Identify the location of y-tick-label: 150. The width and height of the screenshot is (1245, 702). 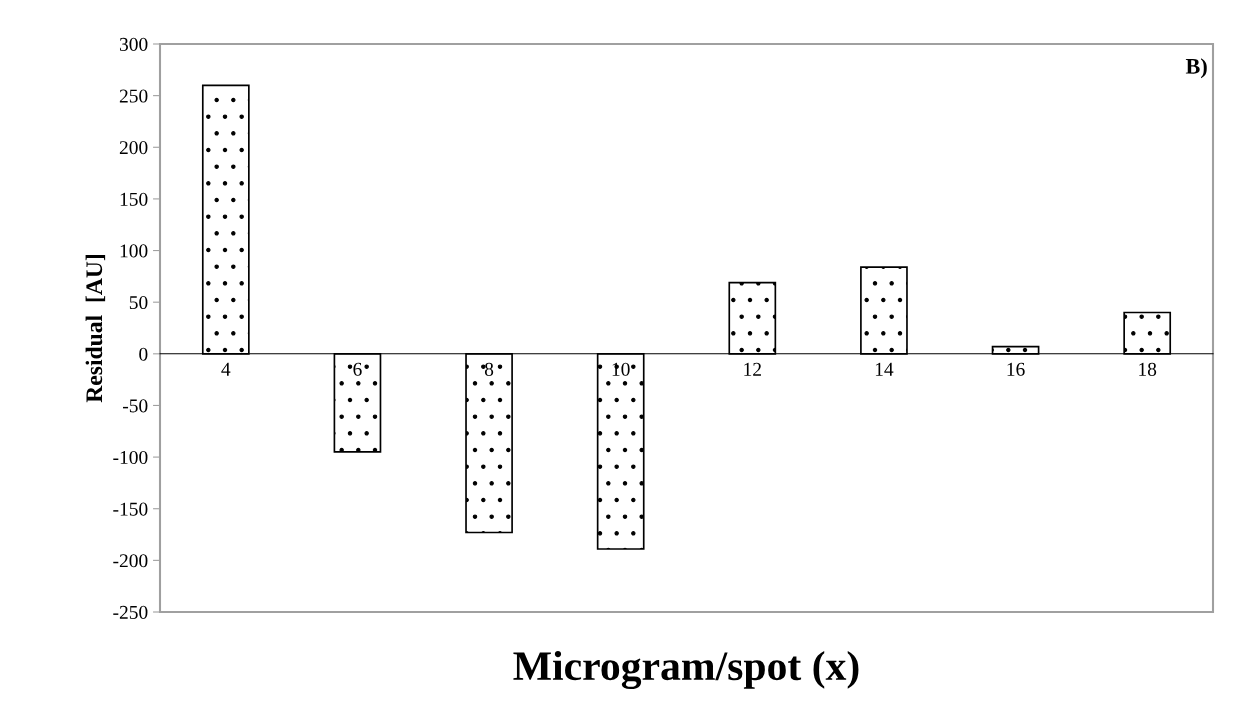
(134, 199).